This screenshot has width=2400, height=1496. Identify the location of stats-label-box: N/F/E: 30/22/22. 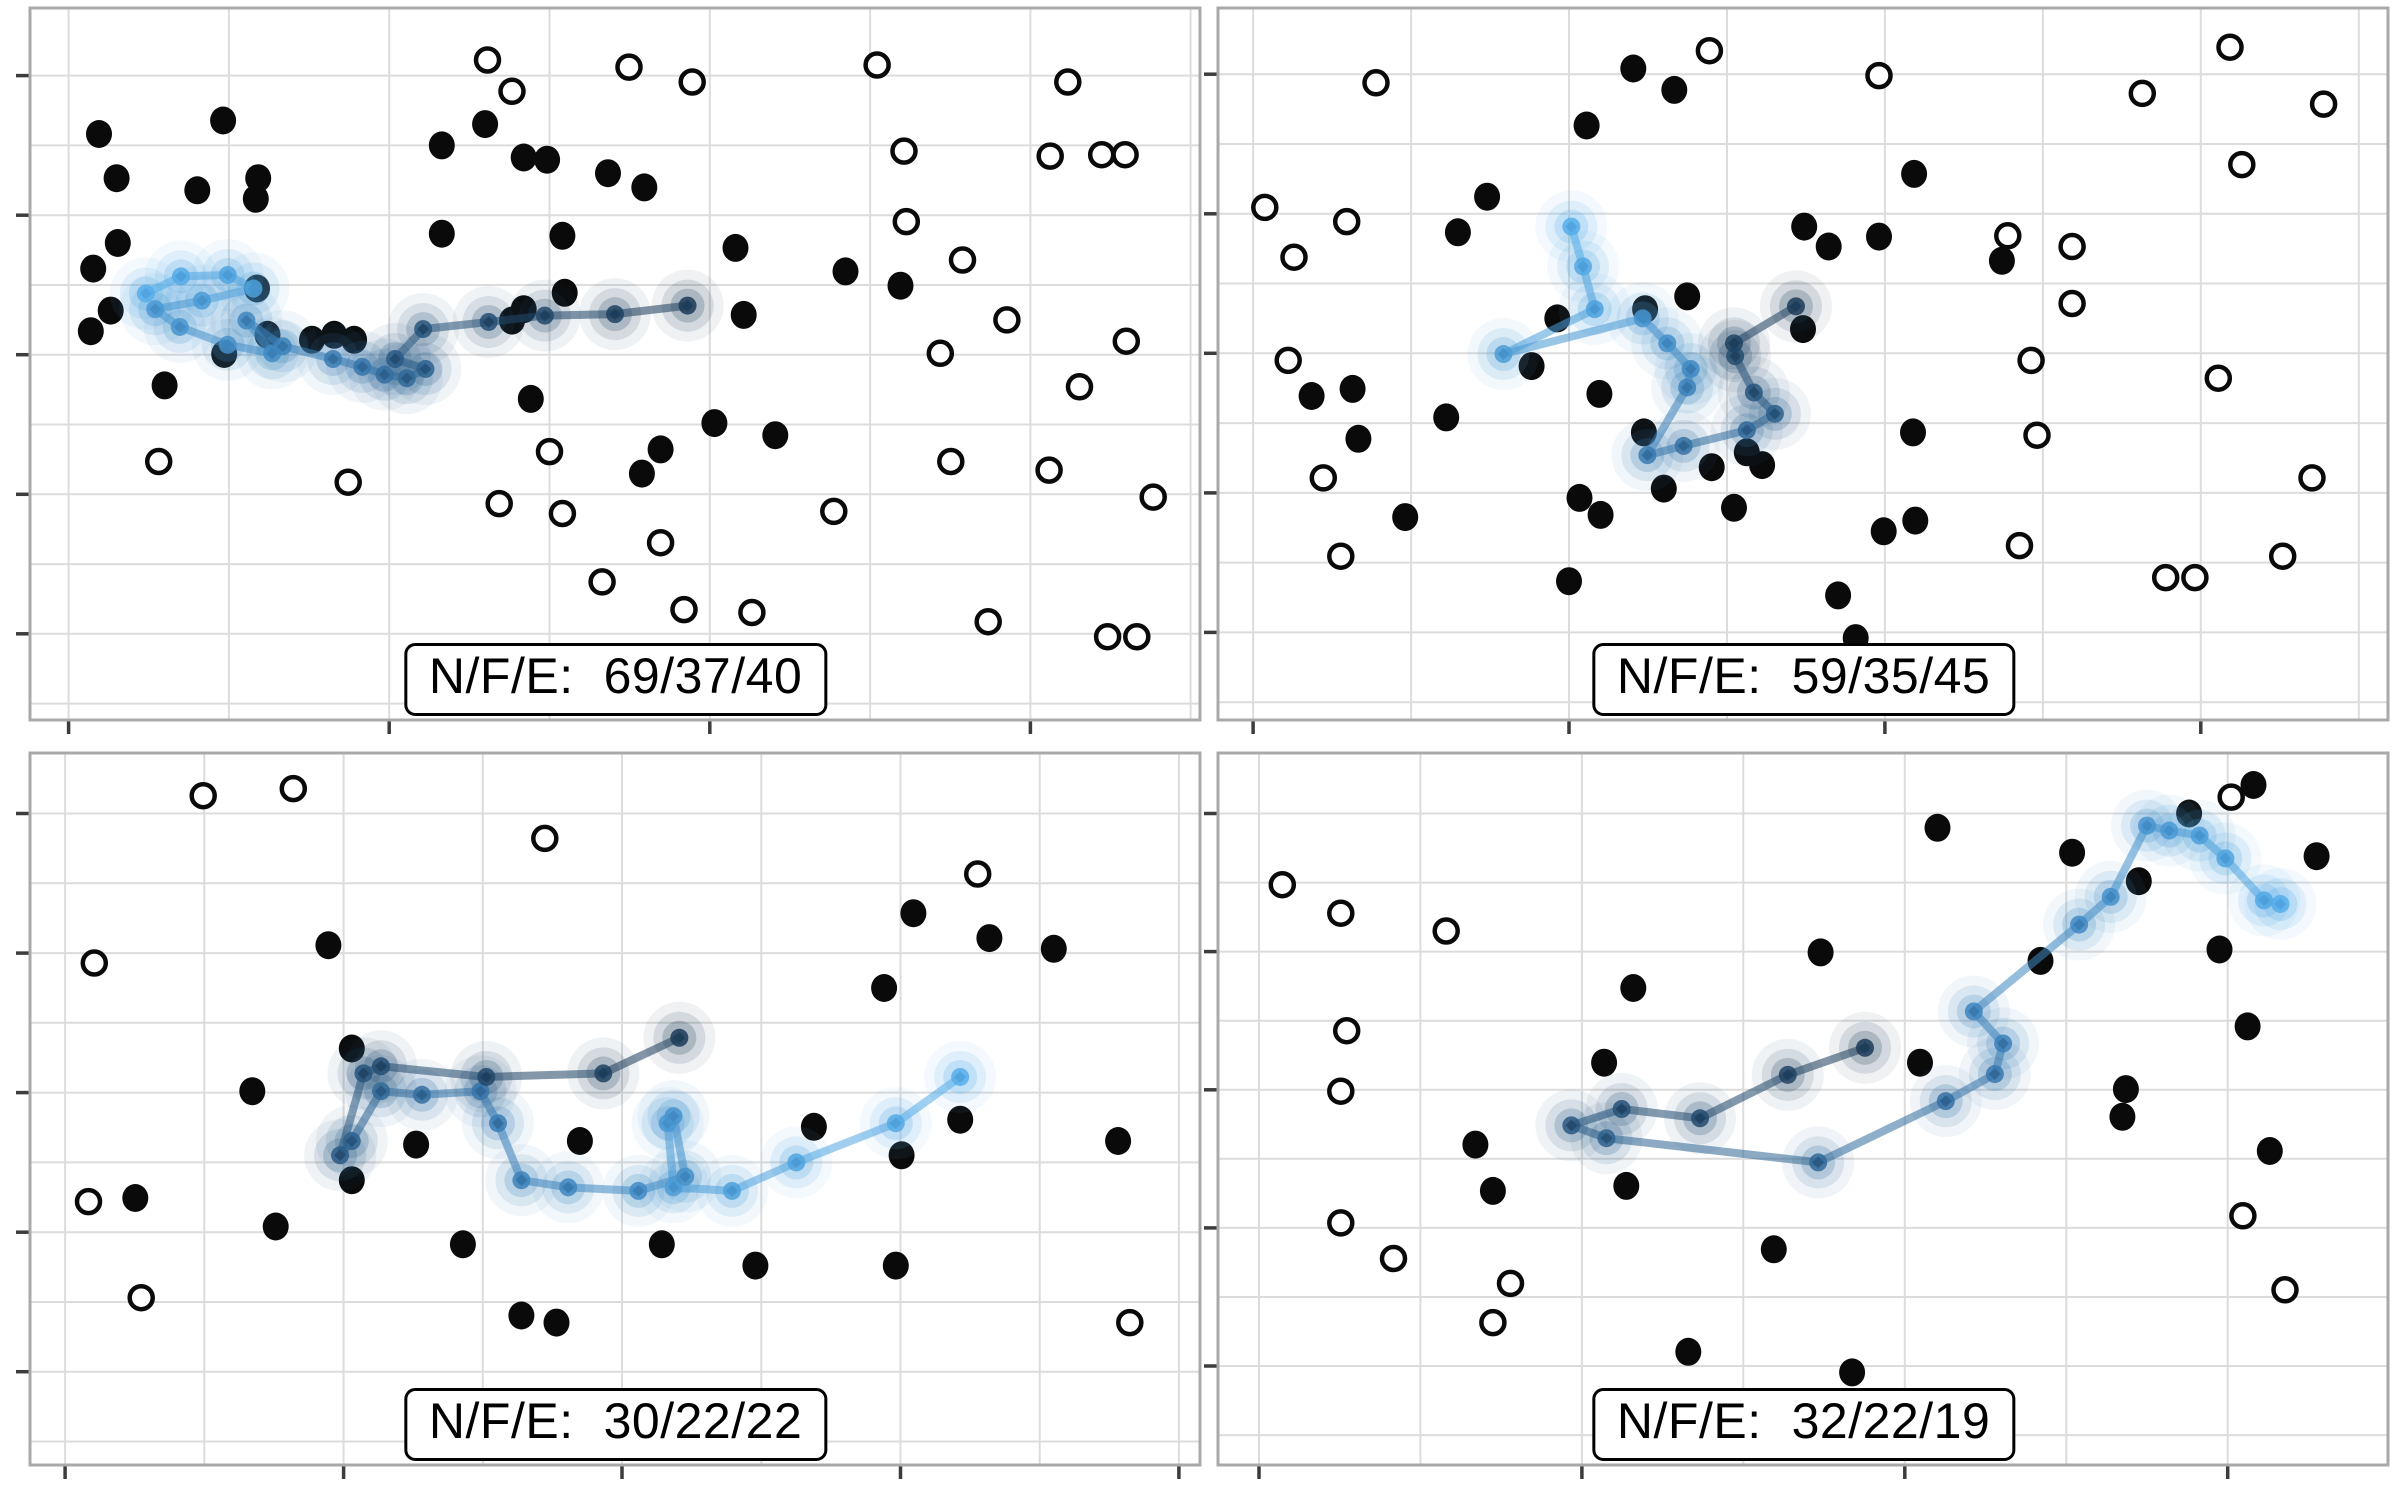
(615, 1424).